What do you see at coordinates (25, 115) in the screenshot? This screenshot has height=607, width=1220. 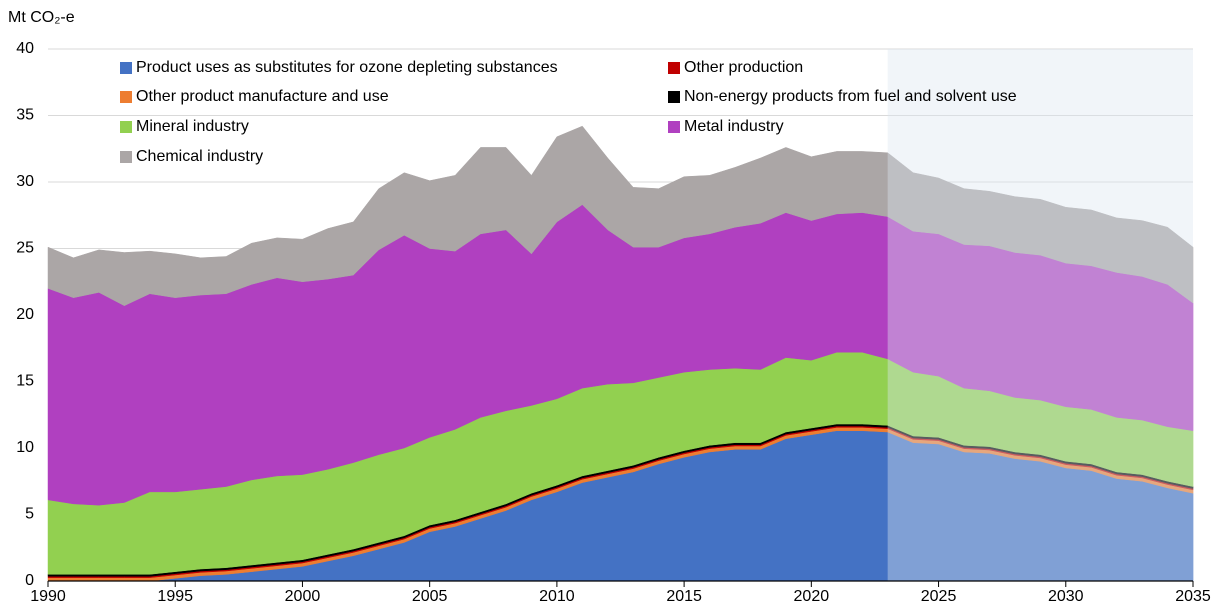 I see `y-tick-label: 35` at bounding box center [25, 115].